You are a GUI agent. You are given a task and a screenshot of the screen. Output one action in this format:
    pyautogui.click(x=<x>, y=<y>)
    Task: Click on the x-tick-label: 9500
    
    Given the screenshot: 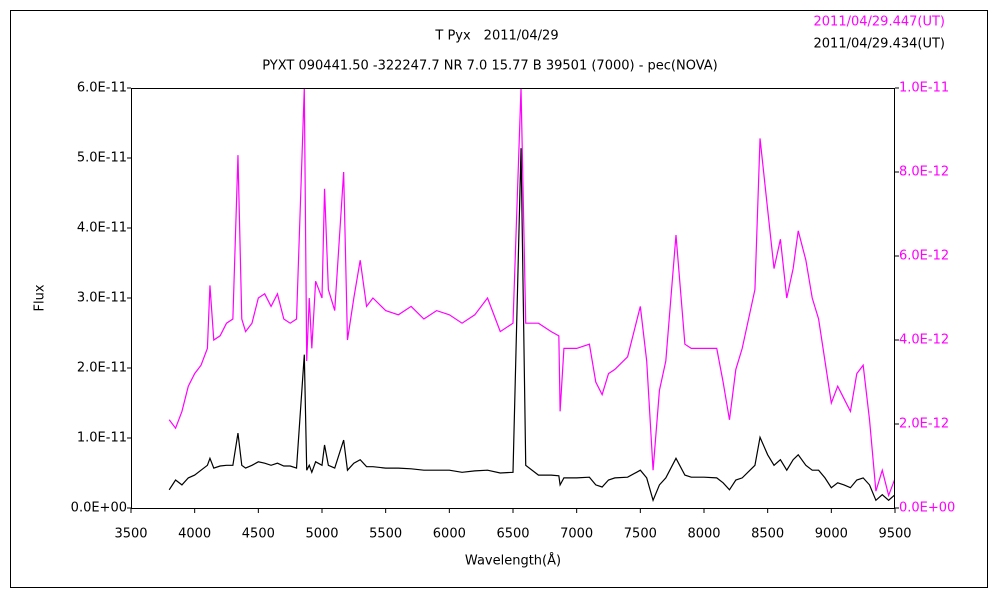 What is the action you would take?
    pyautogui.click(x=894, y=534)
    